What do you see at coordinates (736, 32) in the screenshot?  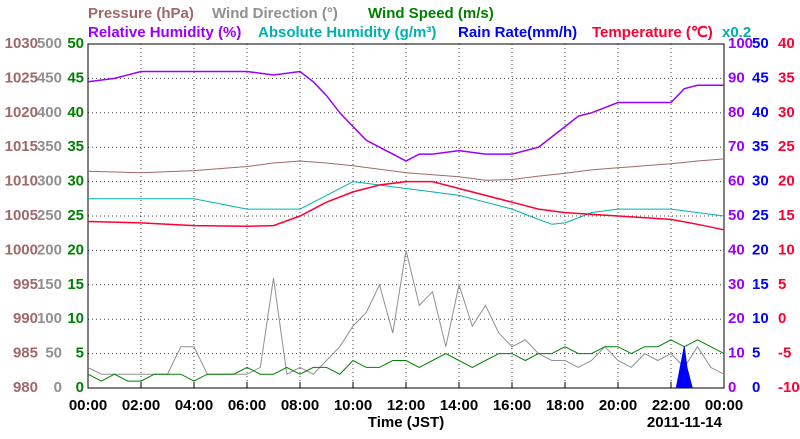 I see `scale-note: x0.2` at bounding box center [736, 32].